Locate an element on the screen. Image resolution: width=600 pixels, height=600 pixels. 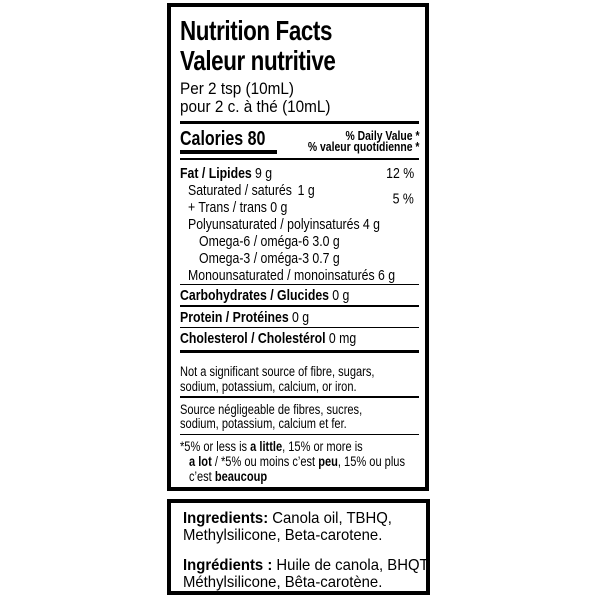
footnote-divider is located at coordinates (299, 434).